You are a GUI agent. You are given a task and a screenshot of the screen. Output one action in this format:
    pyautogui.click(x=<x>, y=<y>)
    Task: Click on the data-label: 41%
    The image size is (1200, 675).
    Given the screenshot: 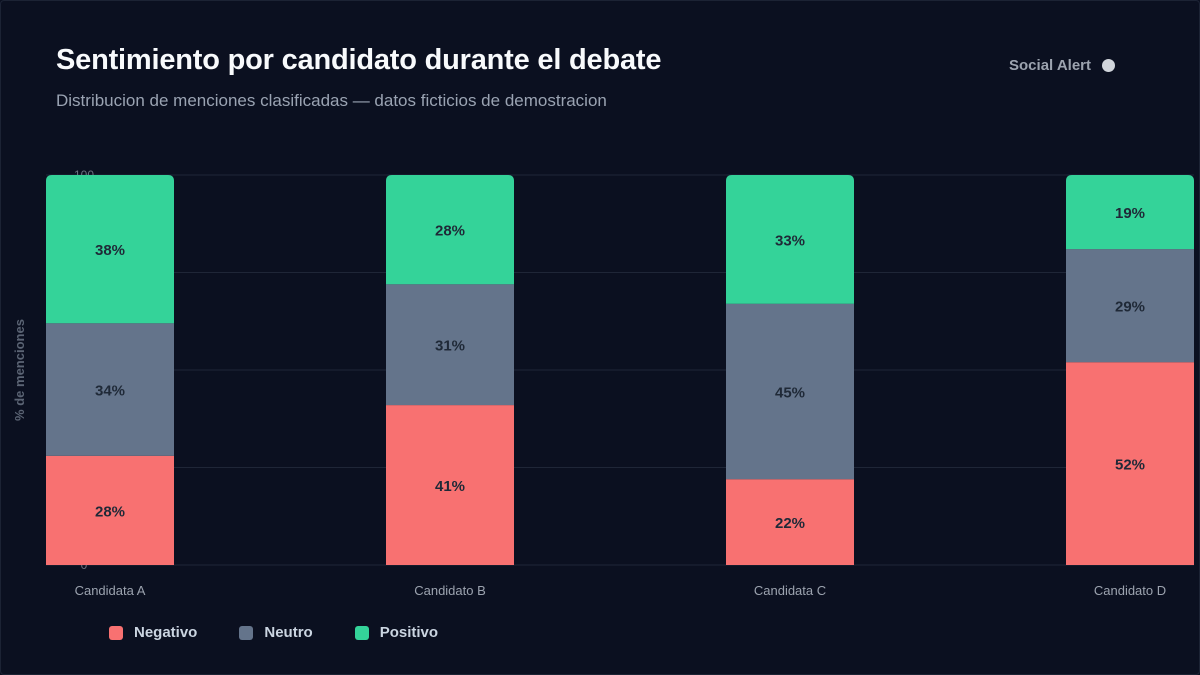 What is the action you would take?
    pyautogui.click(x=450, y=486)
    